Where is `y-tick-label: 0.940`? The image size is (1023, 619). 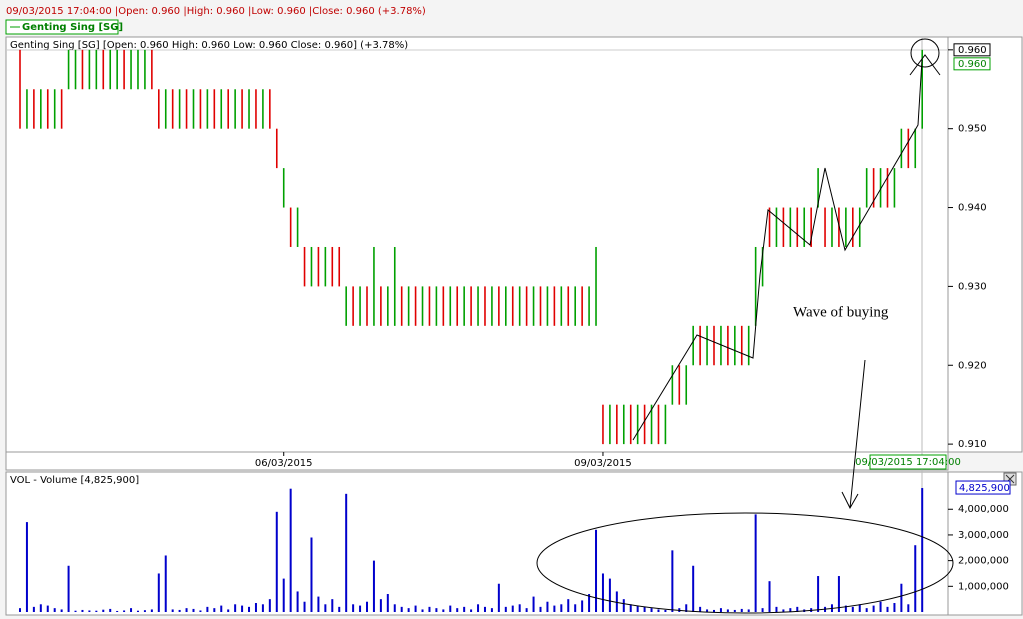 y-tick-label: 0.940 is located at coordinates (972, 208).